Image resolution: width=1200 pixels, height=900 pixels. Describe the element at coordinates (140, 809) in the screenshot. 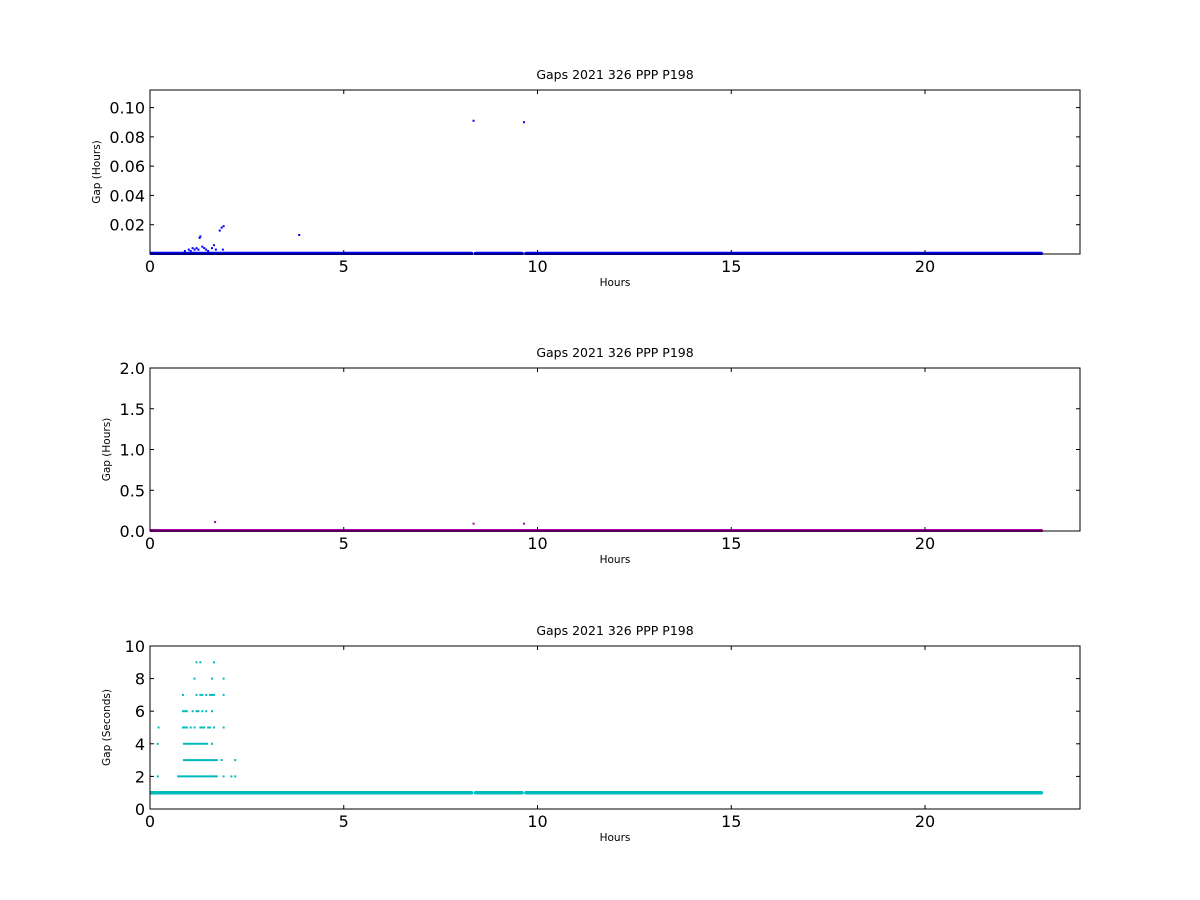

I see `y-tick-label: 0` at that location.